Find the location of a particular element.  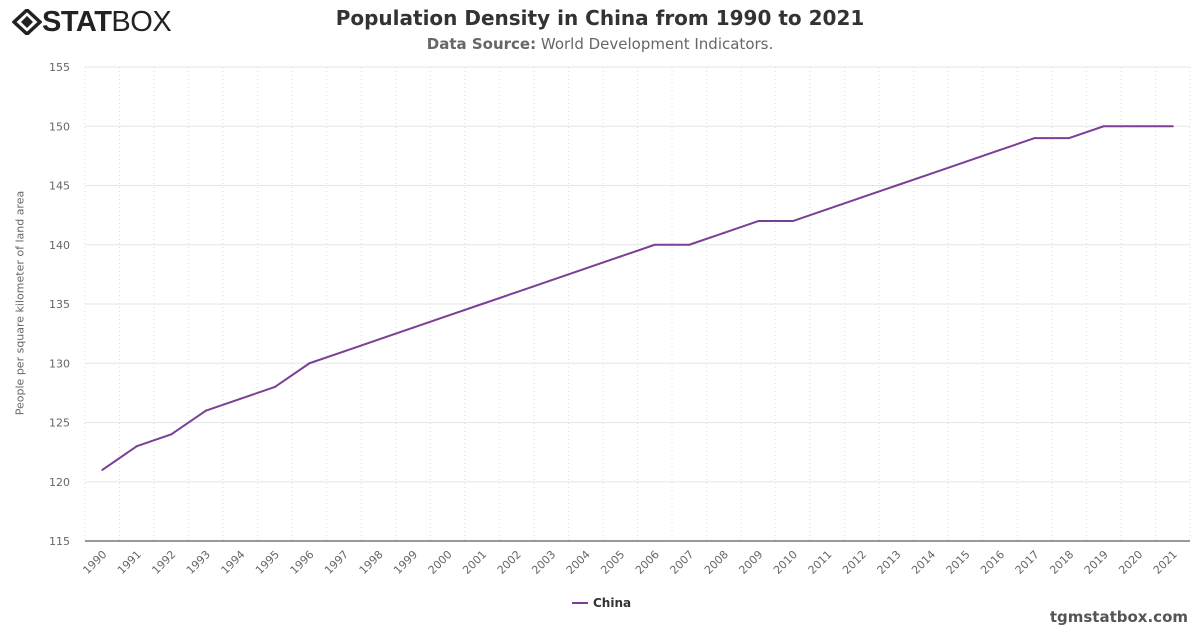

y-tick-label: 125 is located at coordinates (59, 423).